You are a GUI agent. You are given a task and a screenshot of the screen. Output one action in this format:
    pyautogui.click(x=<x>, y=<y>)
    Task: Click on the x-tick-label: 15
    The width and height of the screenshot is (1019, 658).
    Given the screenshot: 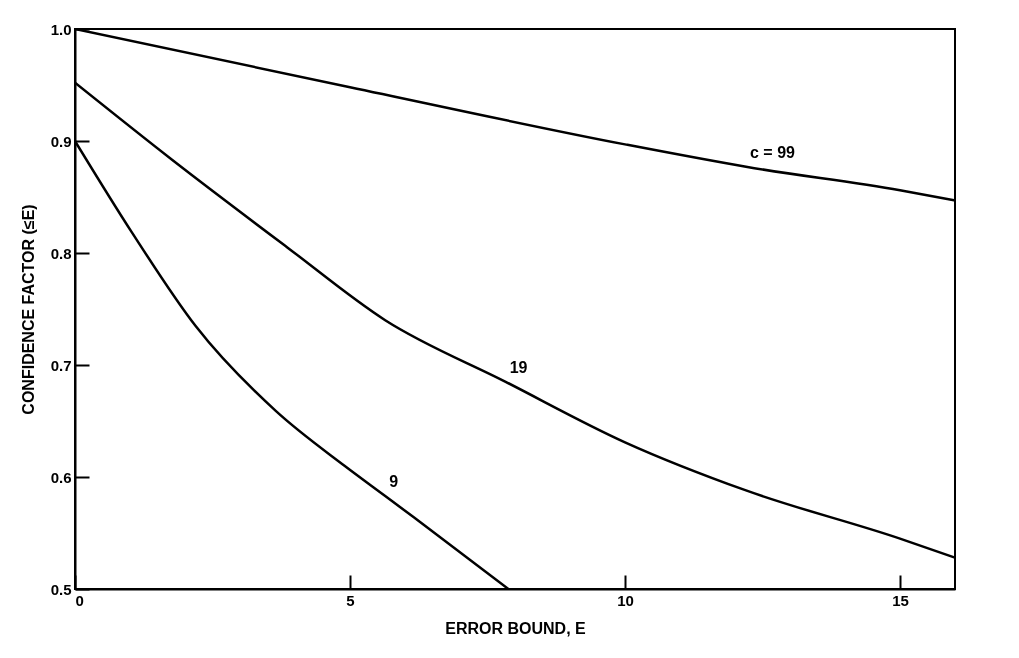 What is the action you would take?
    pyautogui.click(x=900, y=600)
    